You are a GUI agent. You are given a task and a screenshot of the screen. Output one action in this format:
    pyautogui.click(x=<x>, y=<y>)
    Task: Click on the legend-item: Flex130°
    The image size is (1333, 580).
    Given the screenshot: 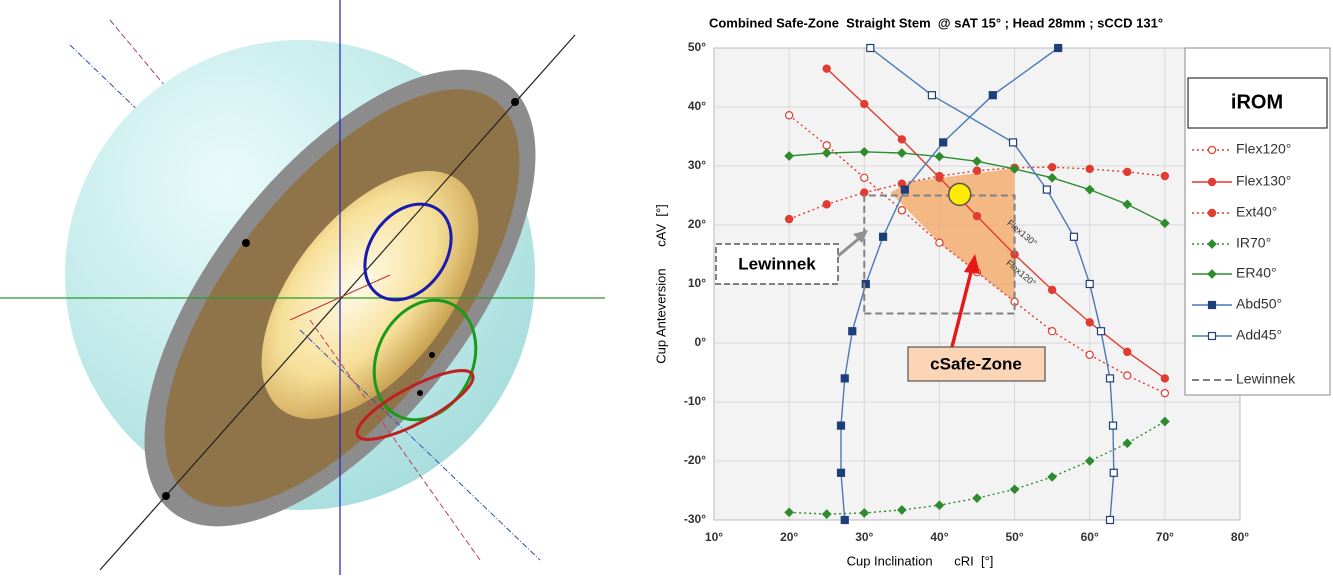 What is the action you would take?
    pyautogui.click(x=1241, y=181)
    